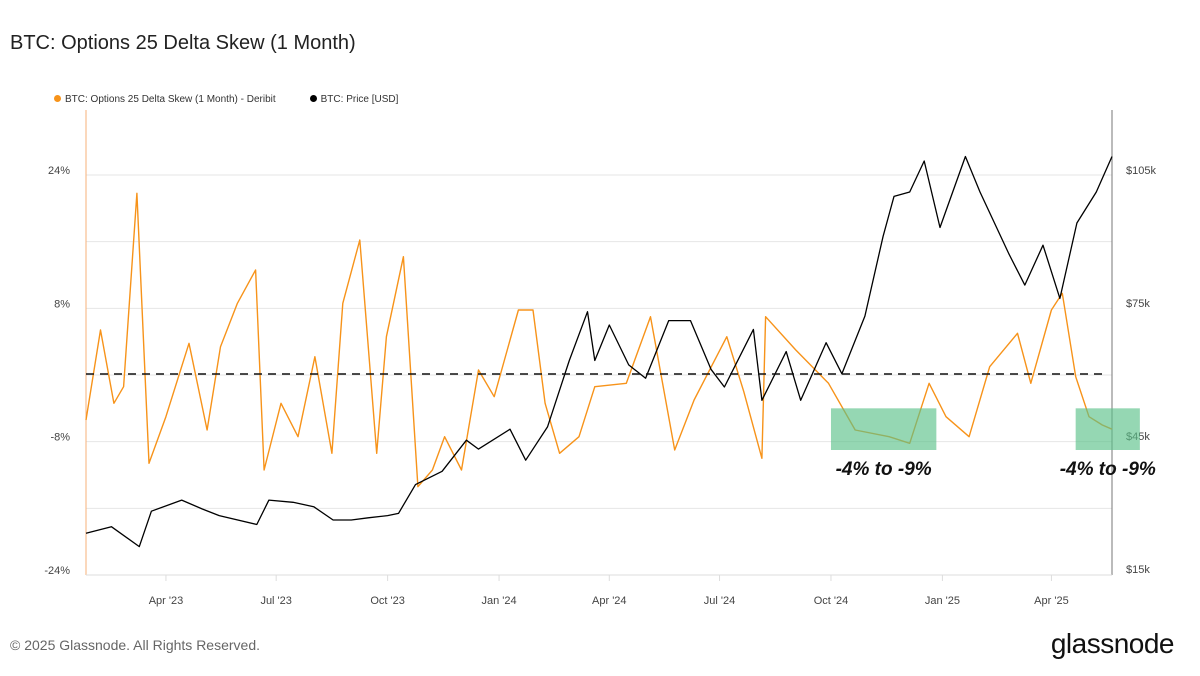 The image size is (1200, 676). What do you see at coordinates (1051, 601) in the screenshot?
I see `x-tick-label: Apr '25` at bounding box center [1051, 601].